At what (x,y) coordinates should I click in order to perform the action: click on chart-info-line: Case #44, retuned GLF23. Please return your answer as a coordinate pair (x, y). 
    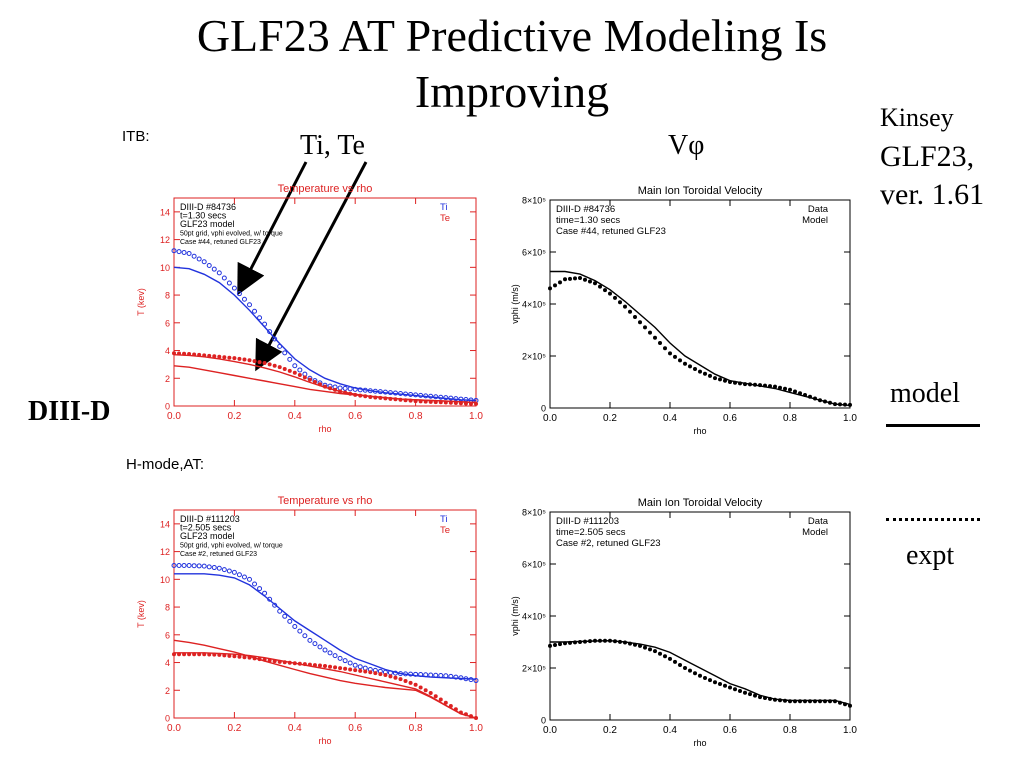
    Looking at the image, I should click on (611, 231).